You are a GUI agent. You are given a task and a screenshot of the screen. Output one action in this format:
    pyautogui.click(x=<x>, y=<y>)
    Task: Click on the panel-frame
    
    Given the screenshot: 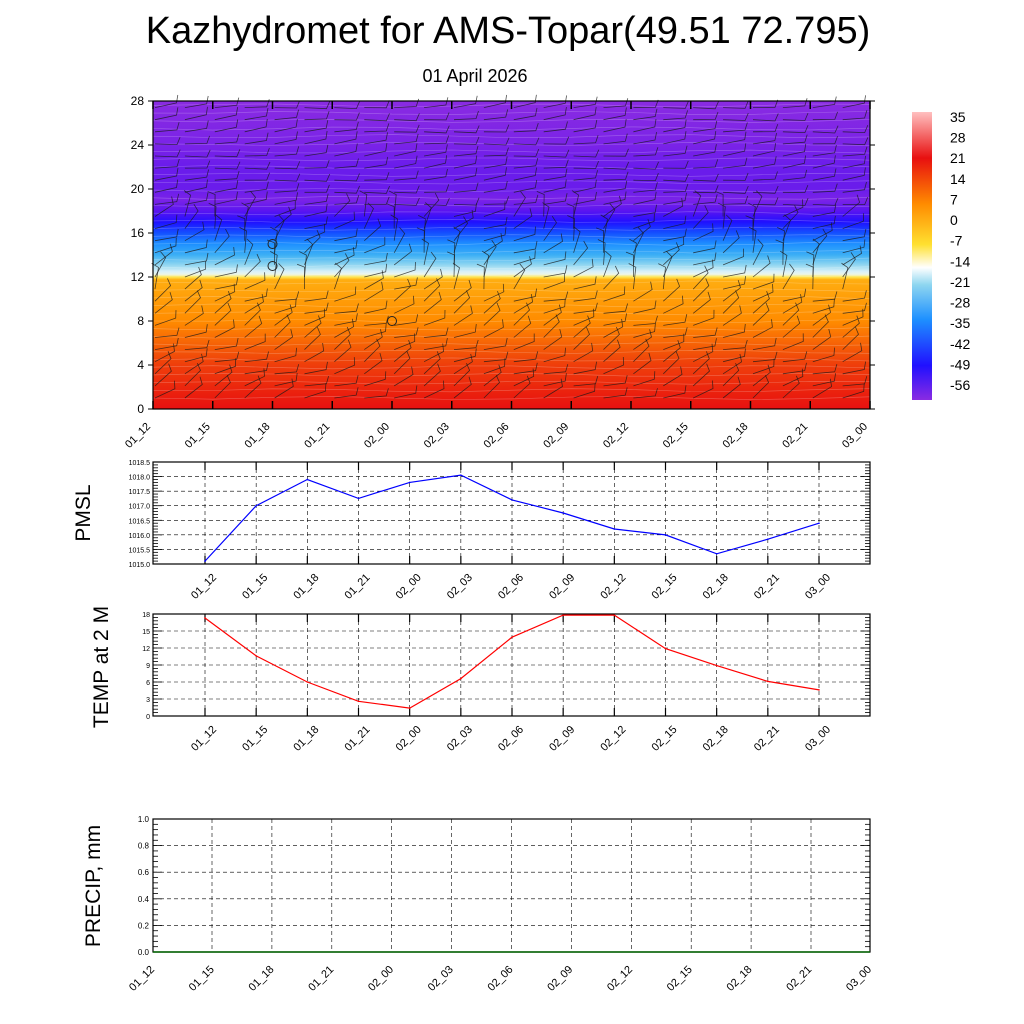 What is the action you would take?
    pyautogui.click(x=511, y=513)
    